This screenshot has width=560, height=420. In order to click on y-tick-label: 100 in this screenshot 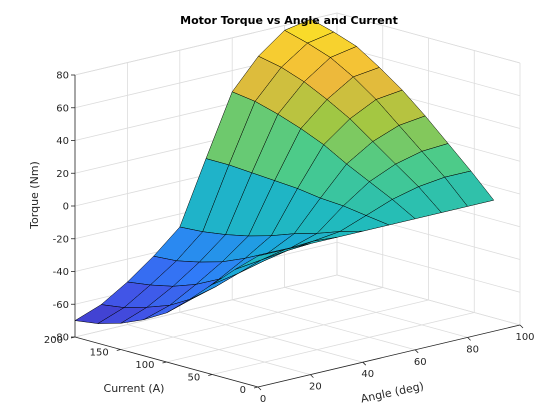, I will do `click(144, 365)`.